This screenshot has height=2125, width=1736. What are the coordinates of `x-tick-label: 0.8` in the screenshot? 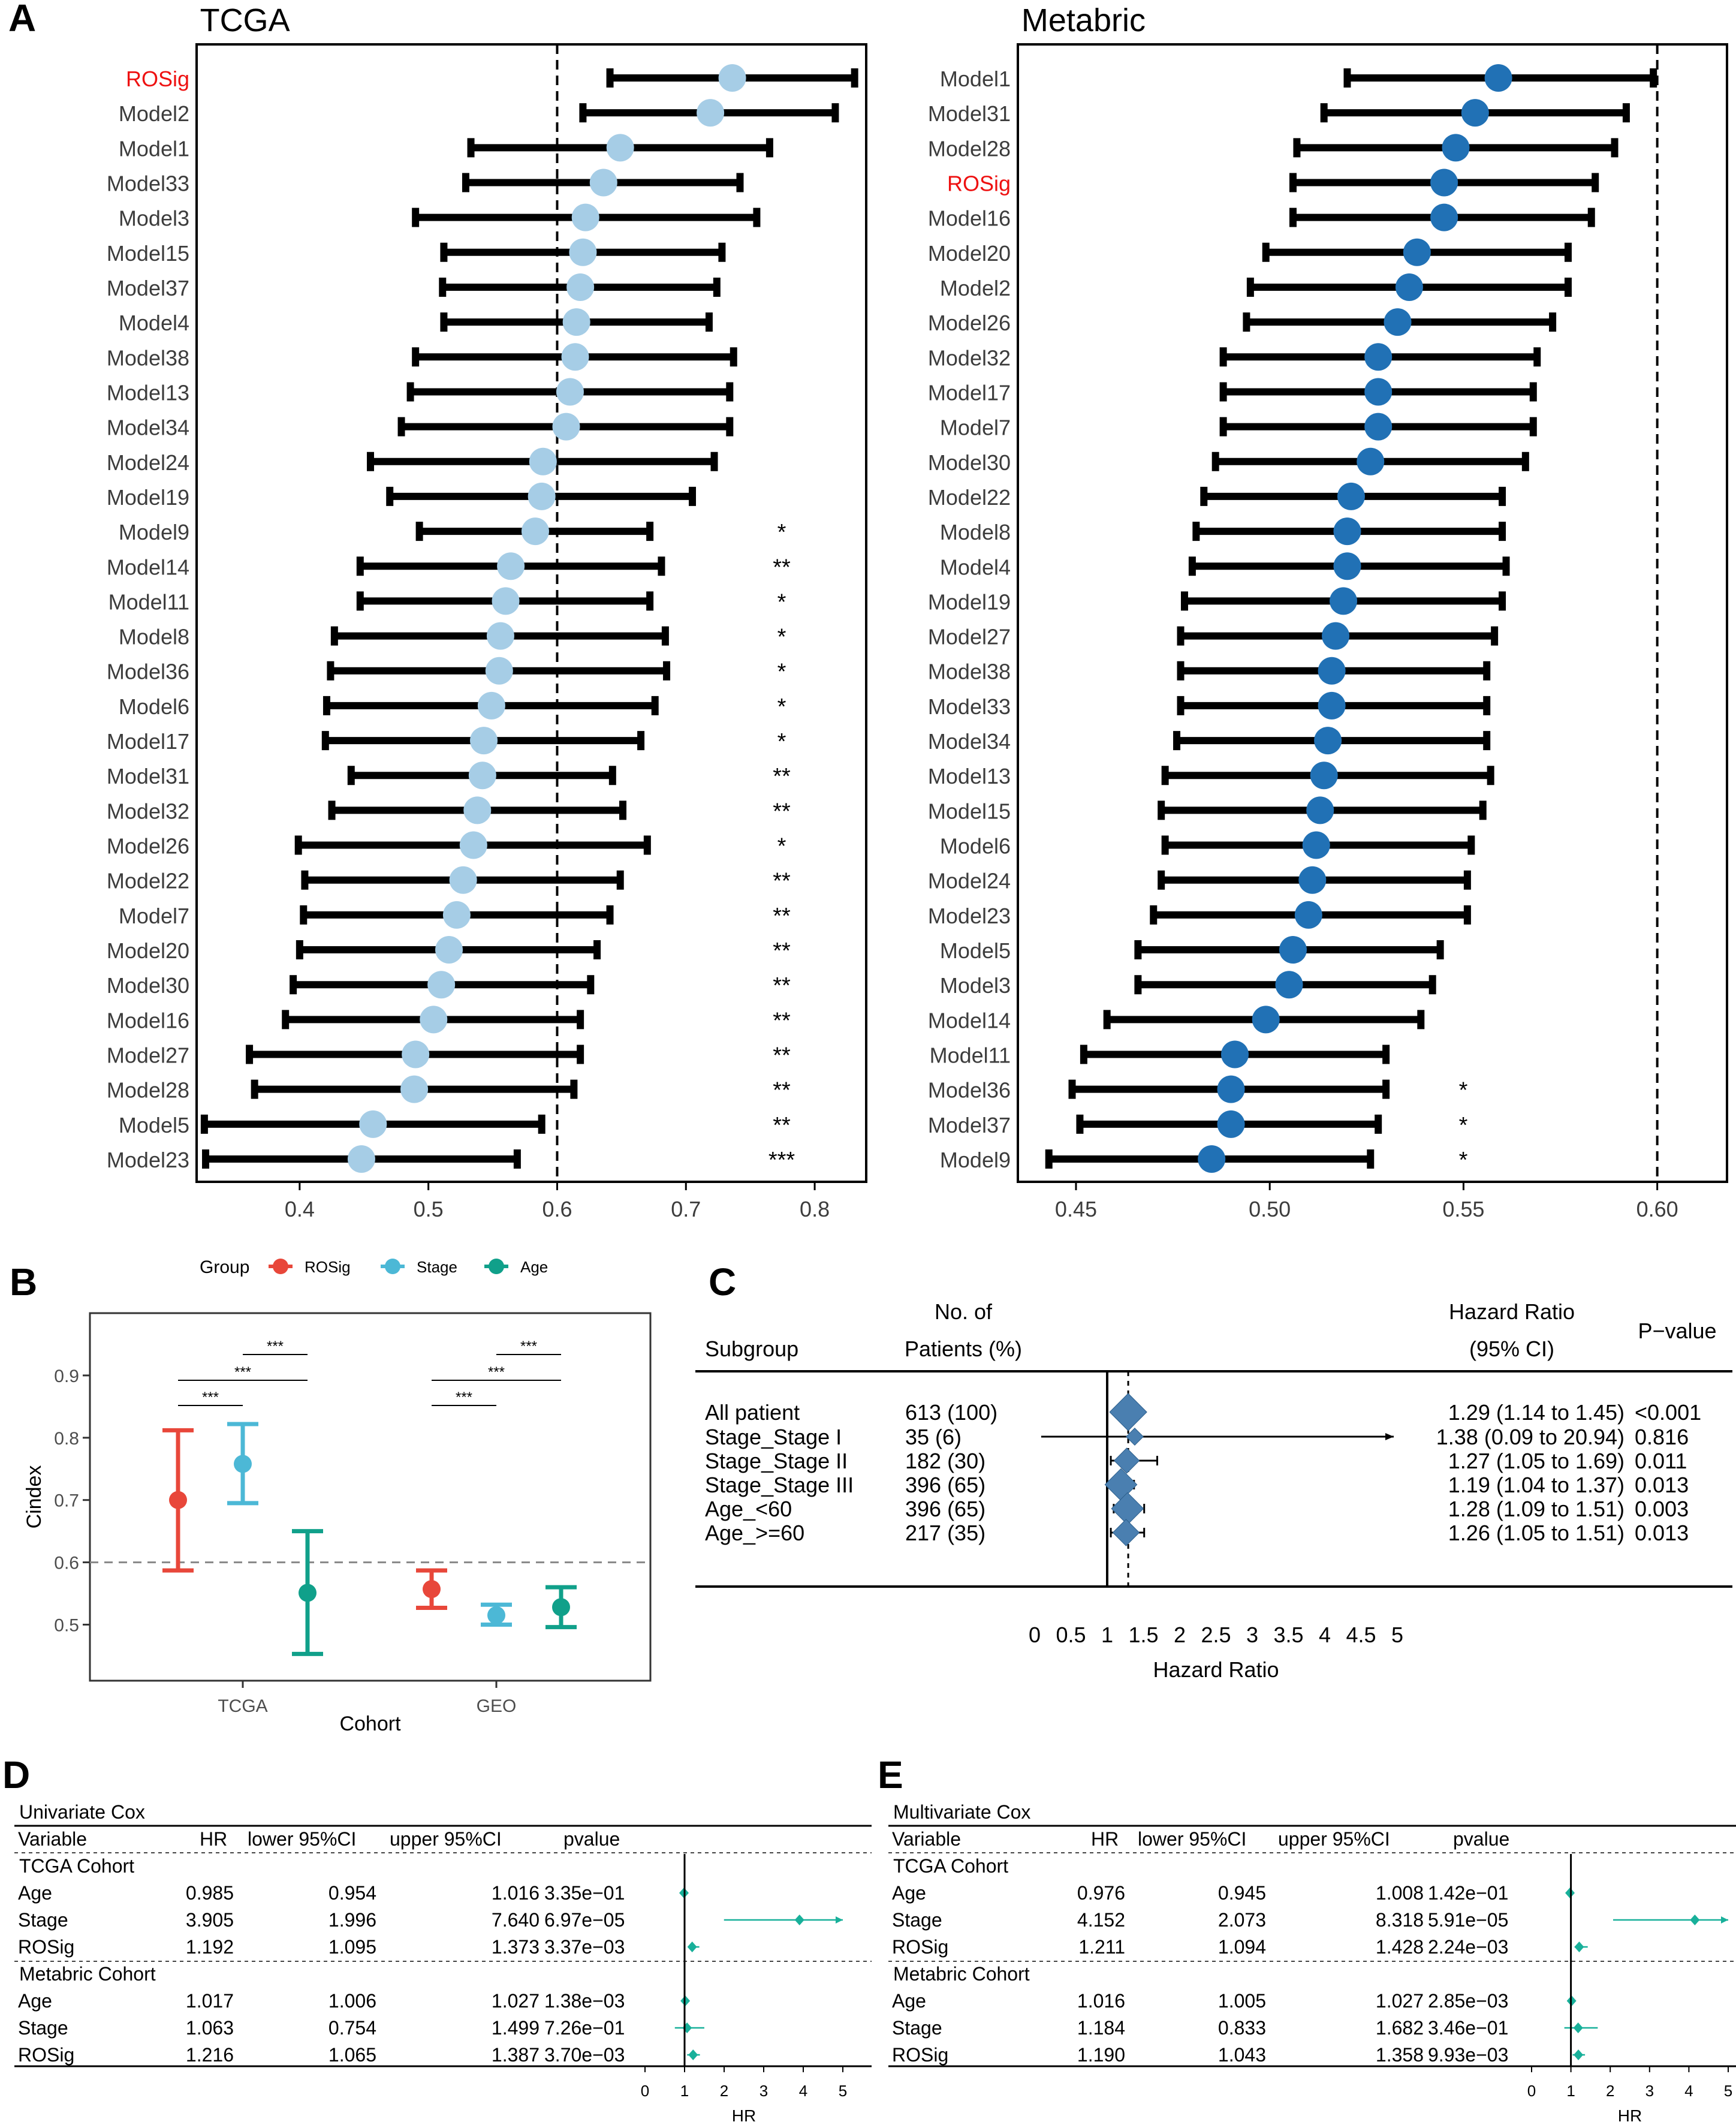 It's located at (815, 1209).